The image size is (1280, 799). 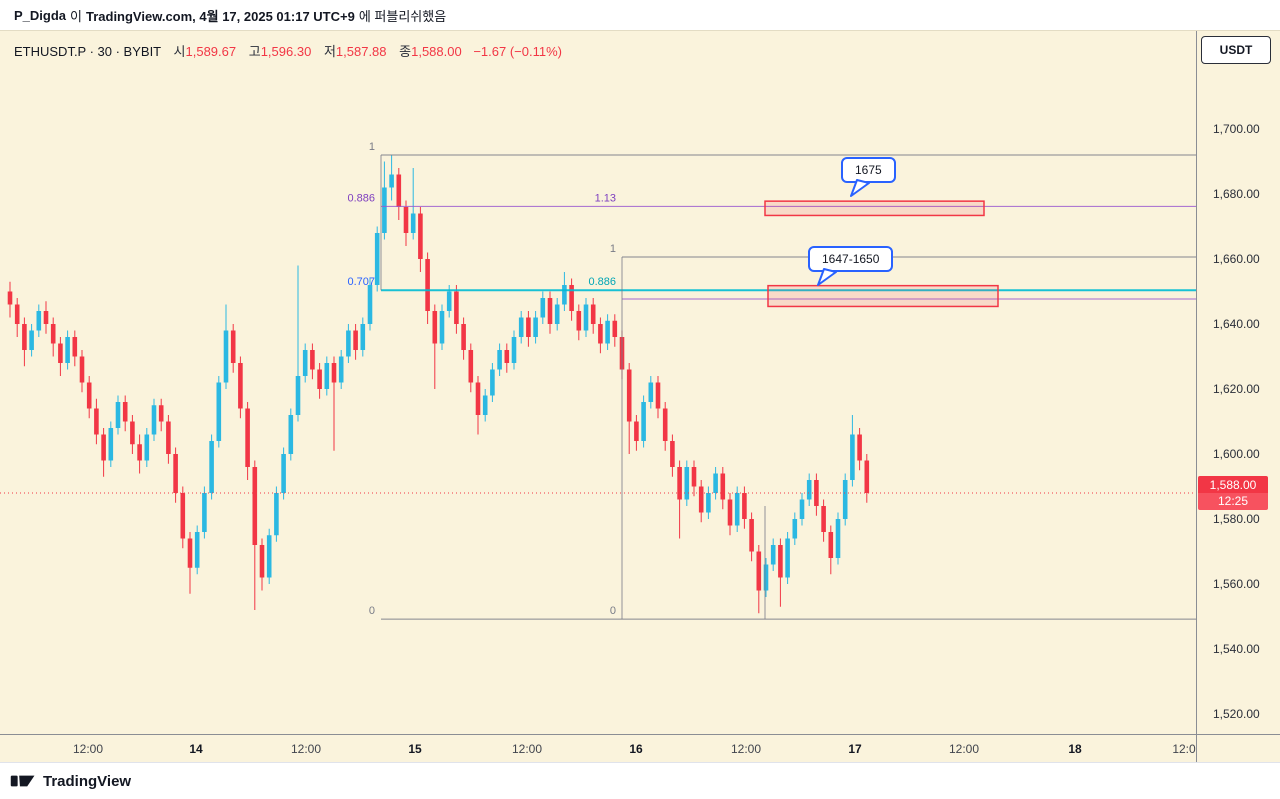 I want to click on close-label: 종, so click(x=405, y=51).